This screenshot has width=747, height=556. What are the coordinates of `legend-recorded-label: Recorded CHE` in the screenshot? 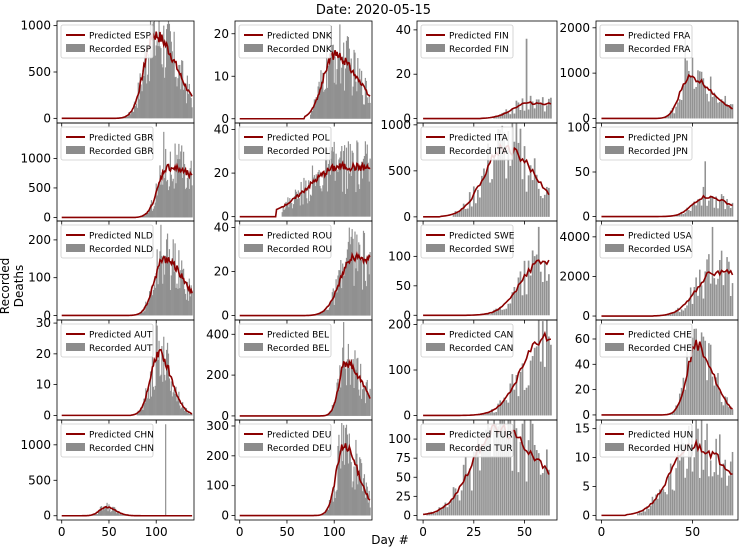 It's located at (660, 349).